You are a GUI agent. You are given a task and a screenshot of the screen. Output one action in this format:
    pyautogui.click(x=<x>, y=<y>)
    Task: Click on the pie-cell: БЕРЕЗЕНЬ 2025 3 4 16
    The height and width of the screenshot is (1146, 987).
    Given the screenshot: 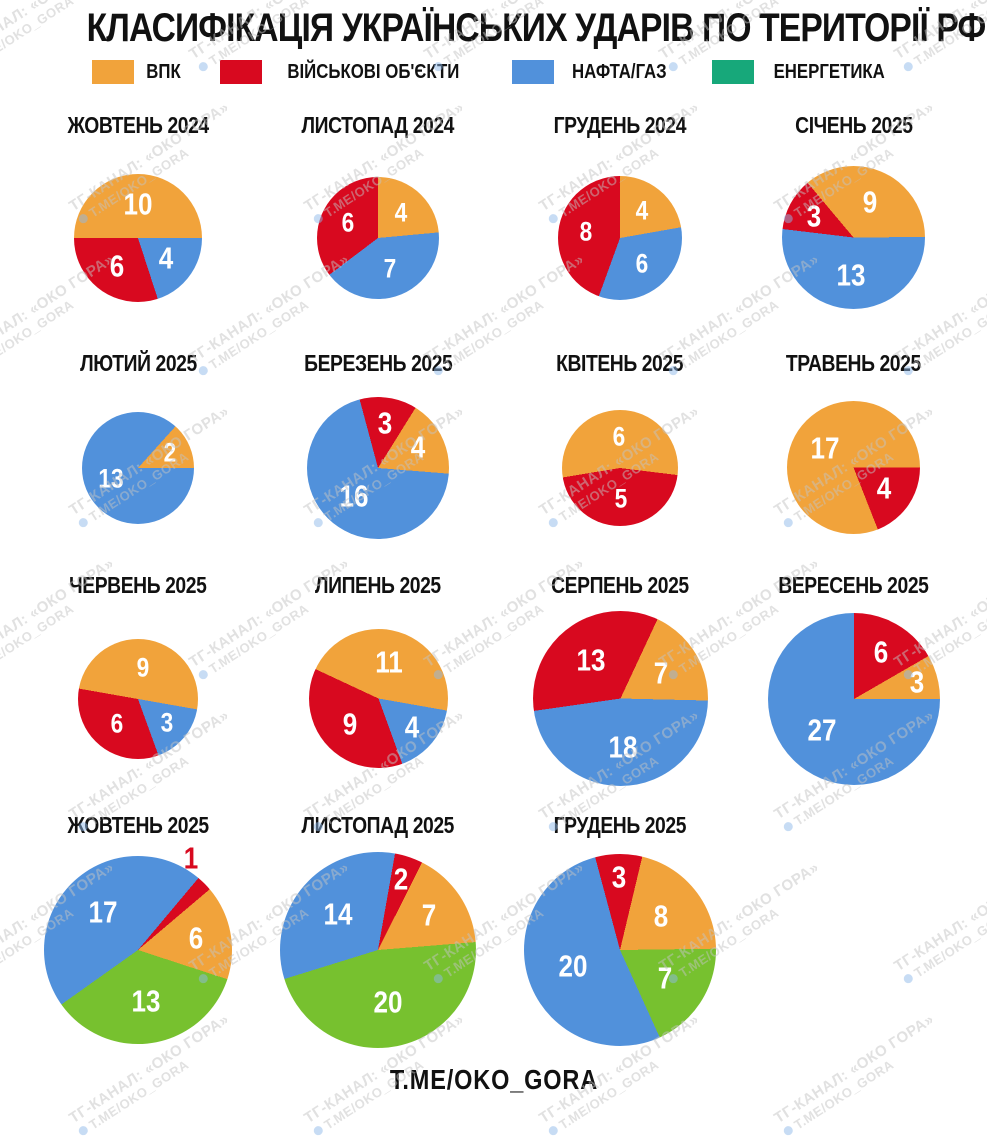 What is the action you would take?
    pyautogui.click(x=378, y=447)
    